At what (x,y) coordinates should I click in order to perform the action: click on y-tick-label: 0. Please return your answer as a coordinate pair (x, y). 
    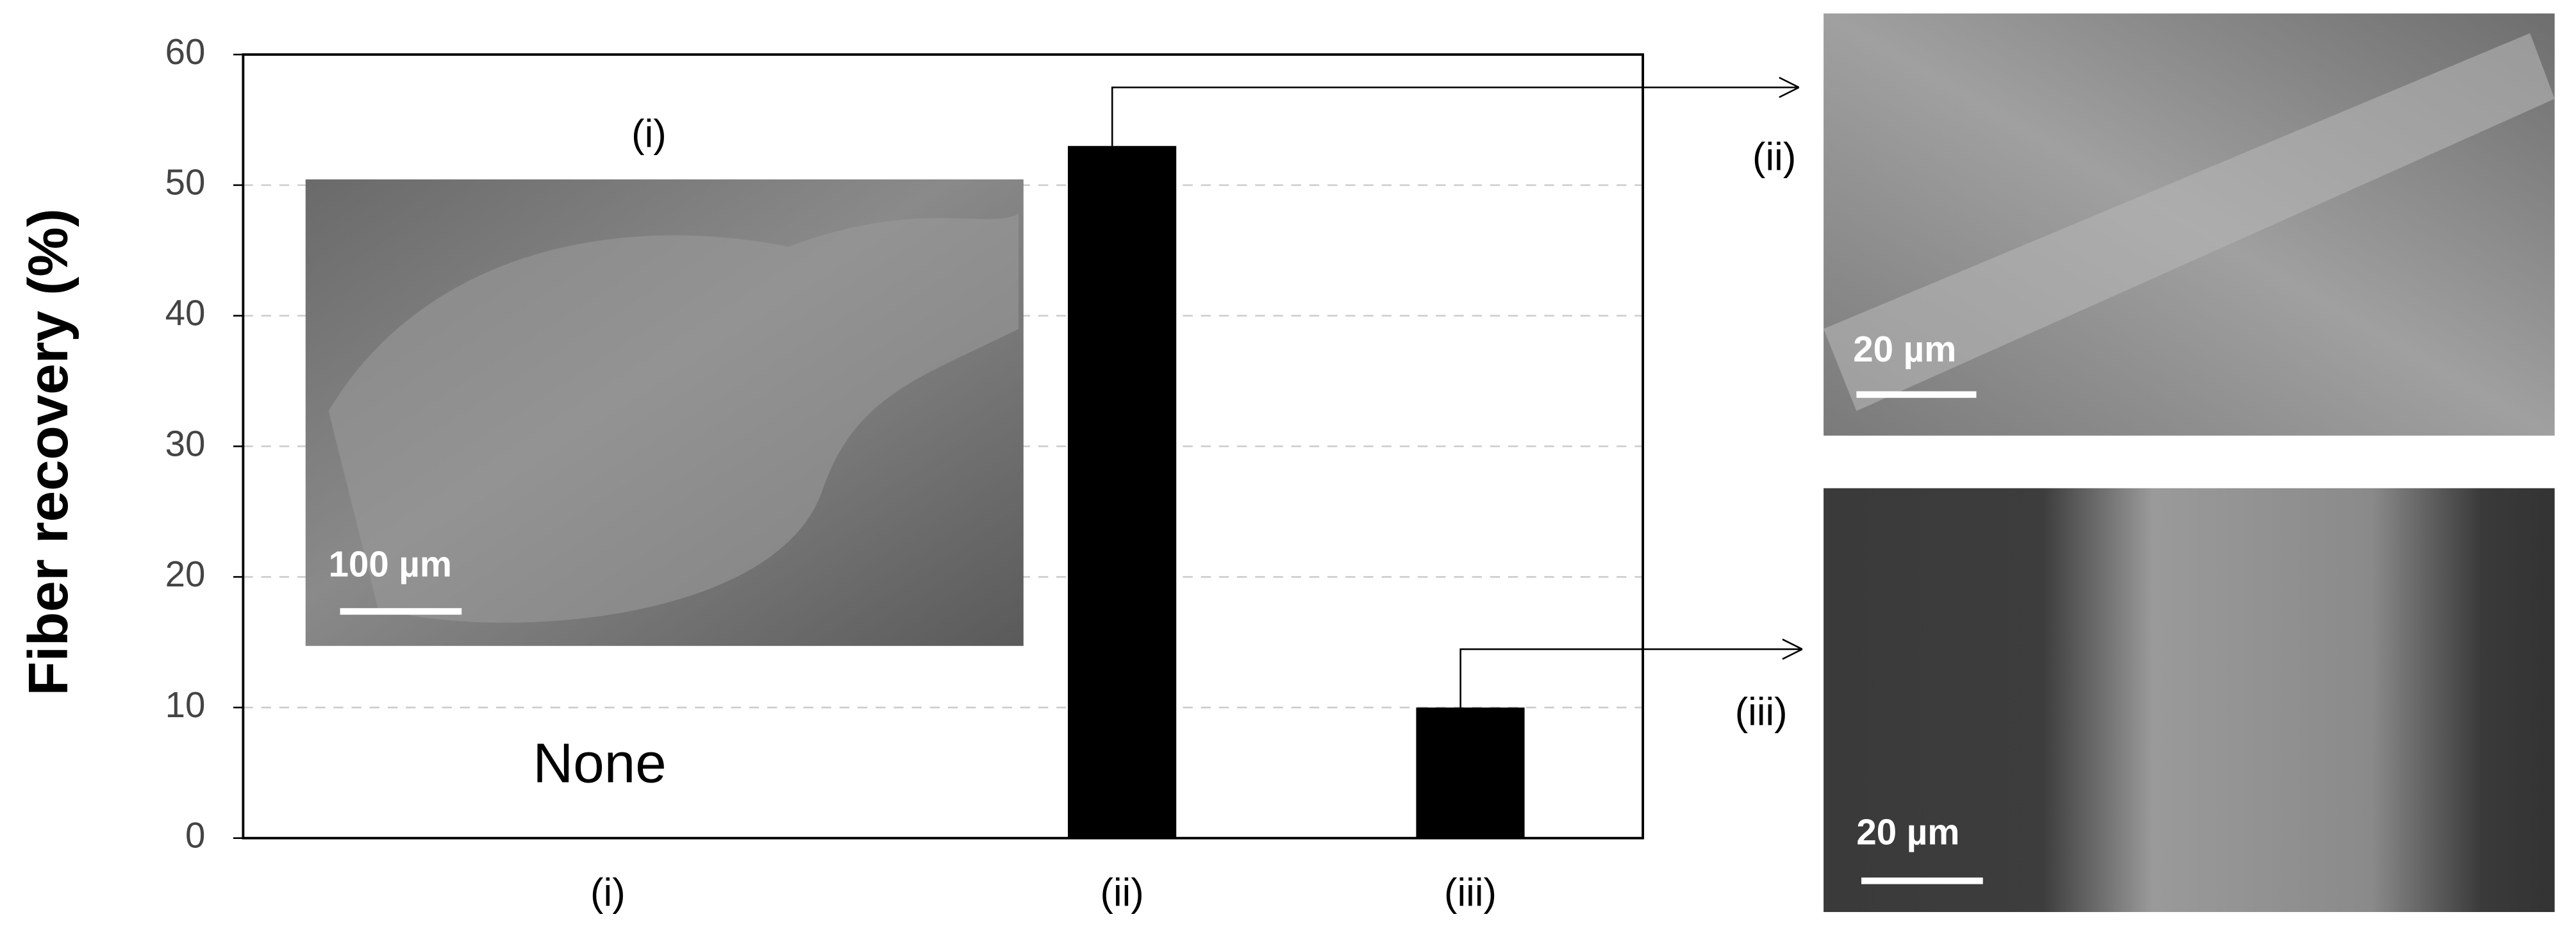
    Looking at the image, I should click on (195, 835).